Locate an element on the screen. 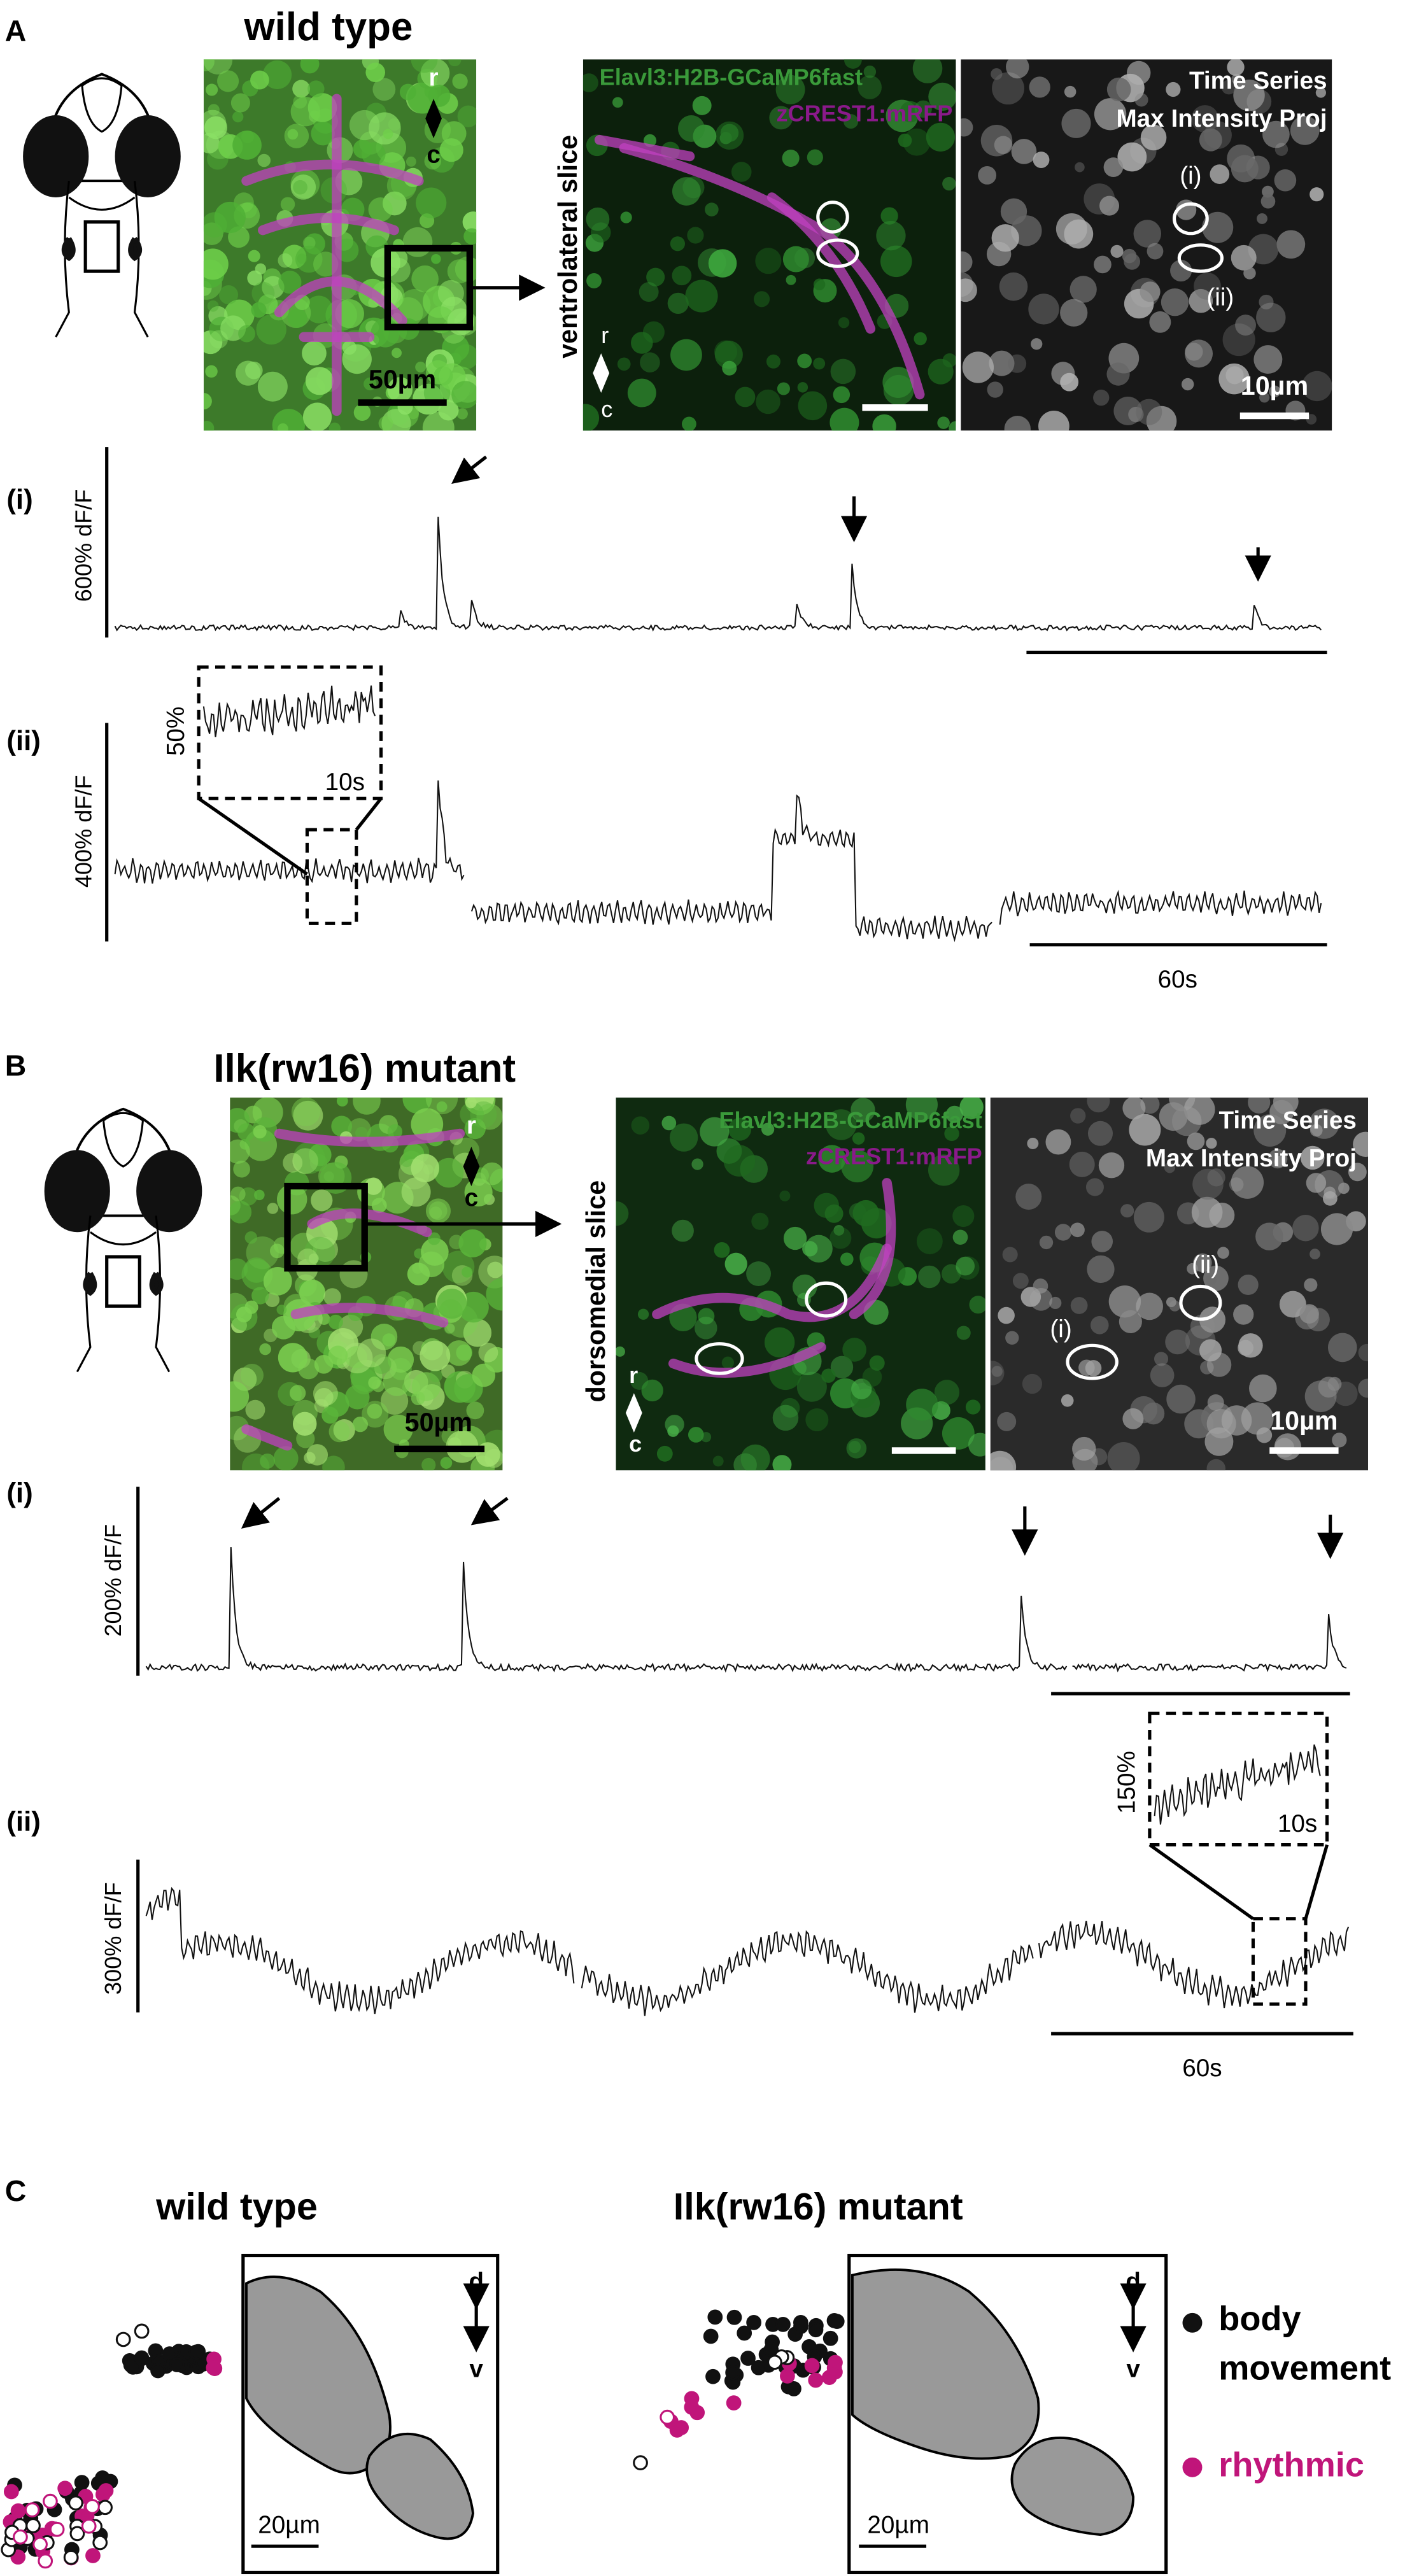 The height and width of the screenshot is (2576, 1419). nucleus-shape is located at coordinates (318, 2375).